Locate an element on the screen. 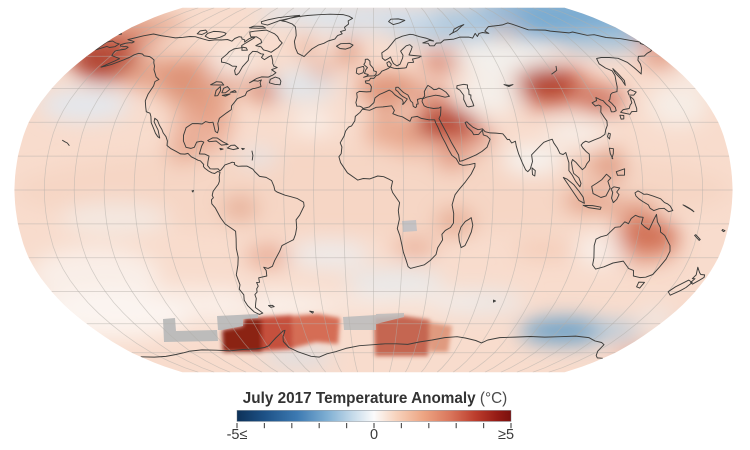 The image size is (750, 450). svg-text: ≥5 is located at coordinates (506, 435).